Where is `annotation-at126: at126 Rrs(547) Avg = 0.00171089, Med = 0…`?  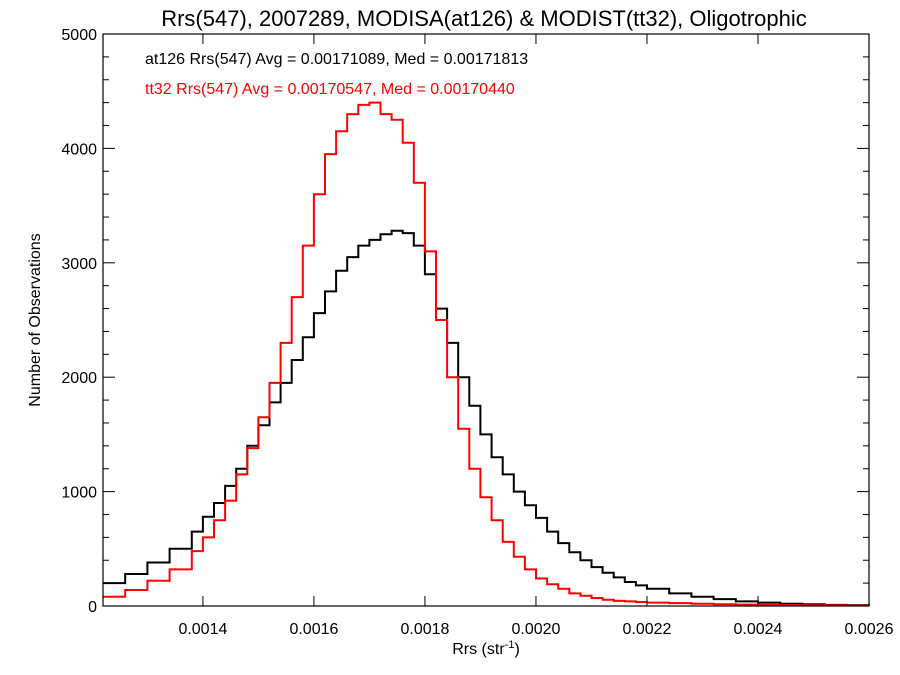 annotation-at126: at126 Rrs(547) Avg = 0.00171089, Med = 0… is located at coordinates (336, 59).